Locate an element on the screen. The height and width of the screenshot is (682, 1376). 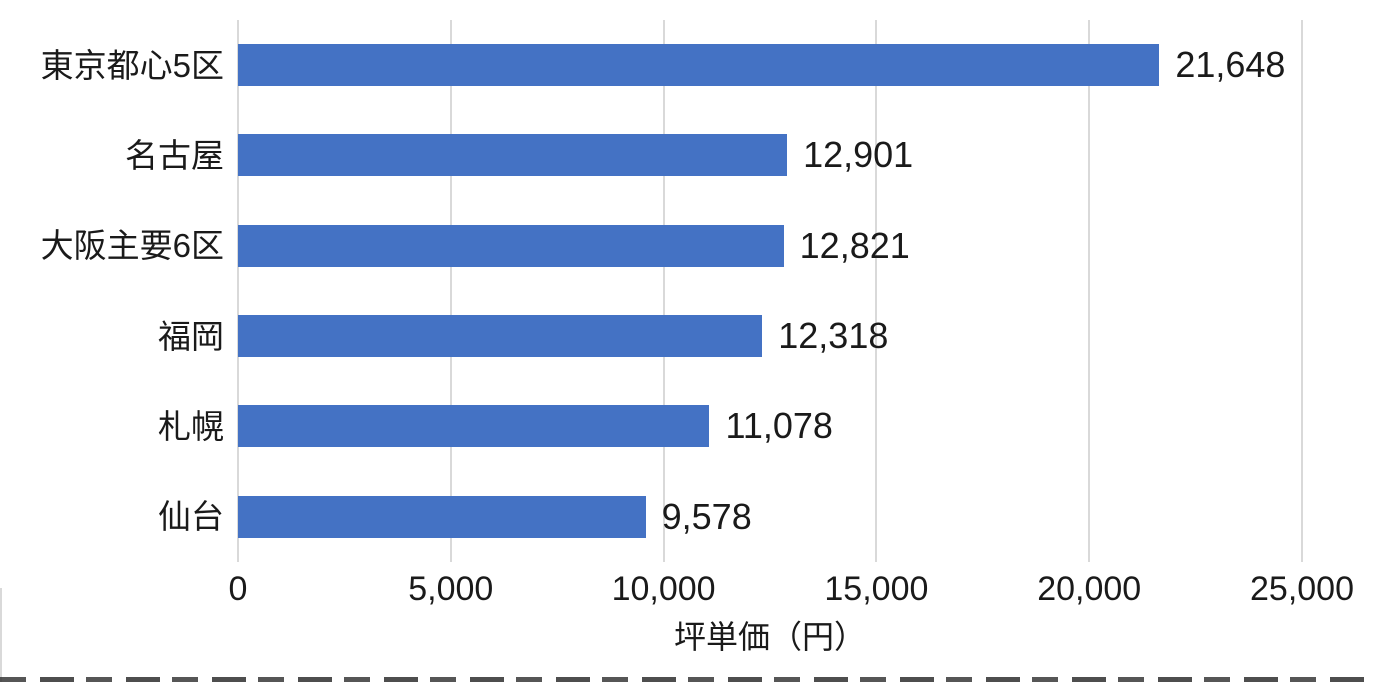
x-axis-ticks: 0 5,000 10,000 15,000 20,000 25,000 is located at coordinates (791, 591).